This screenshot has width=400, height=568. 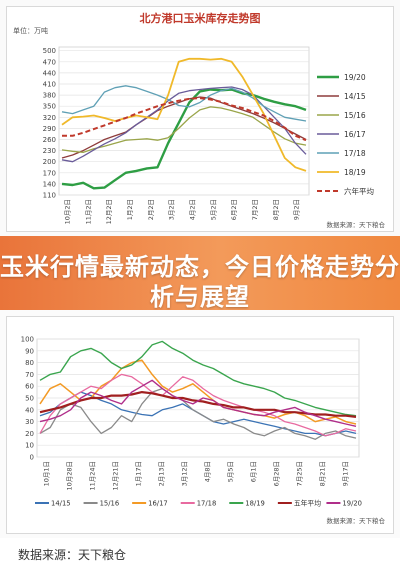 I want to click on x-tick-label: 12月21日, so click(x=116, y=476).